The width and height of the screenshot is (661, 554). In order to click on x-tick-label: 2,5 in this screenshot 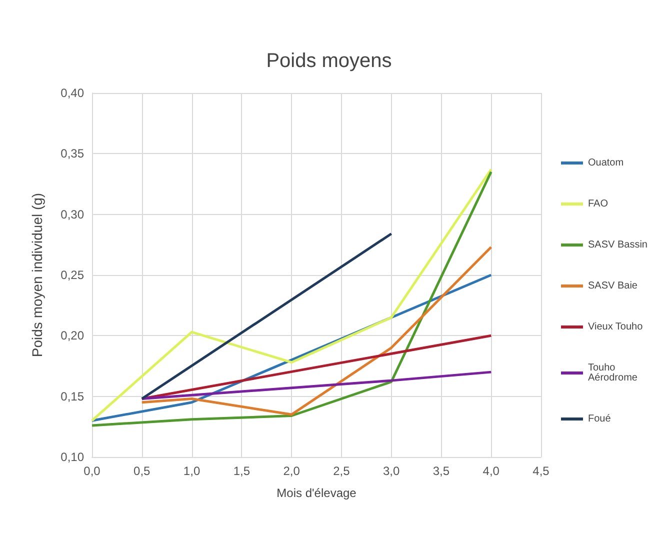, I will do `click(341, 471)`.